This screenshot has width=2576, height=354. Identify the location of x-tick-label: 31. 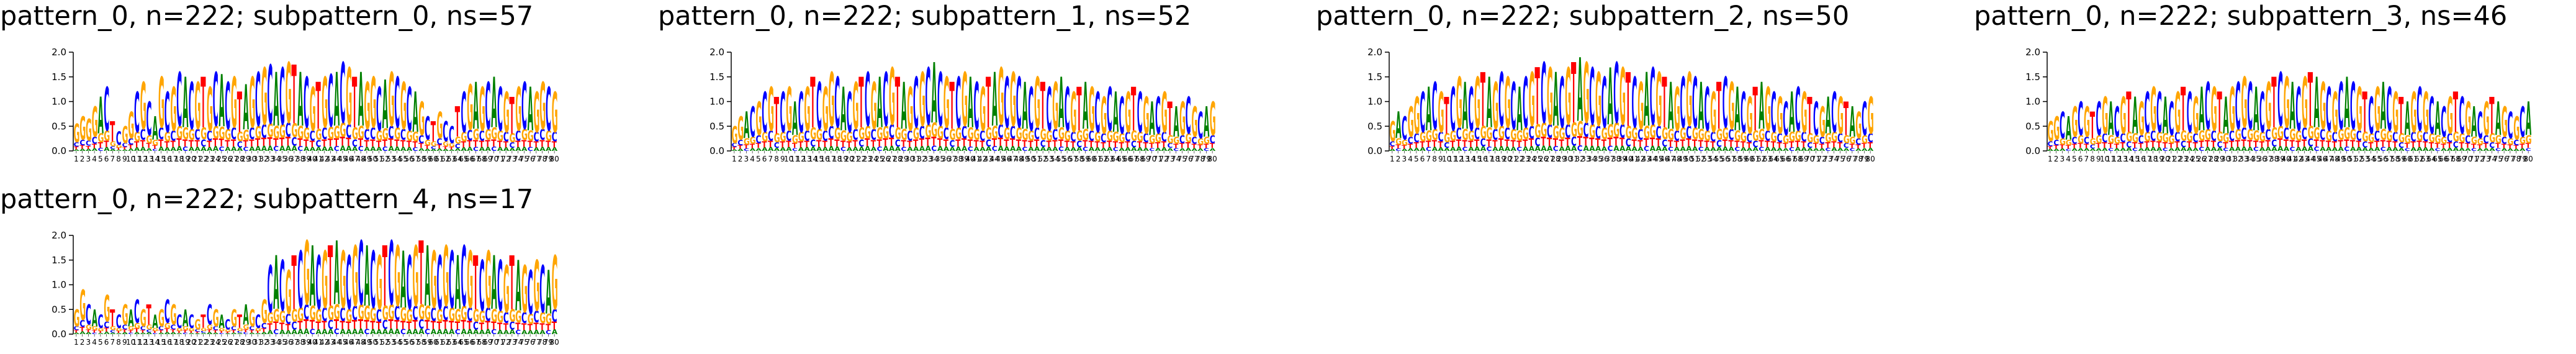
(2231, 159).